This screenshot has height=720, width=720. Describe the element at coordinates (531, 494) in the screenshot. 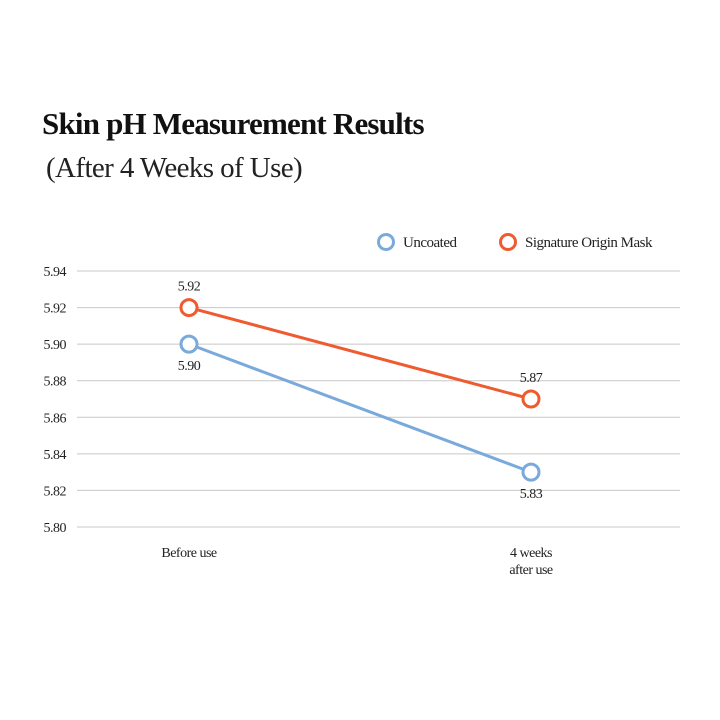

I see `data-label: 5.83` at that location.